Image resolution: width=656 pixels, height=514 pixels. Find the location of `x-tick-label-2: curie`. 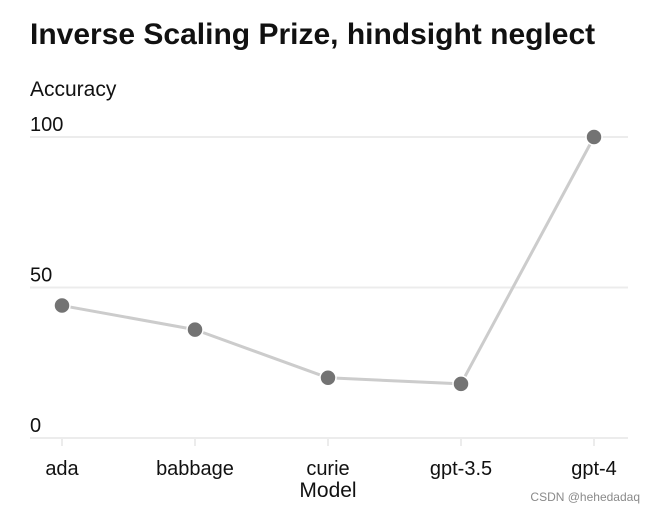

x-tick-label-2: curie is located at coordinates (327, 469).